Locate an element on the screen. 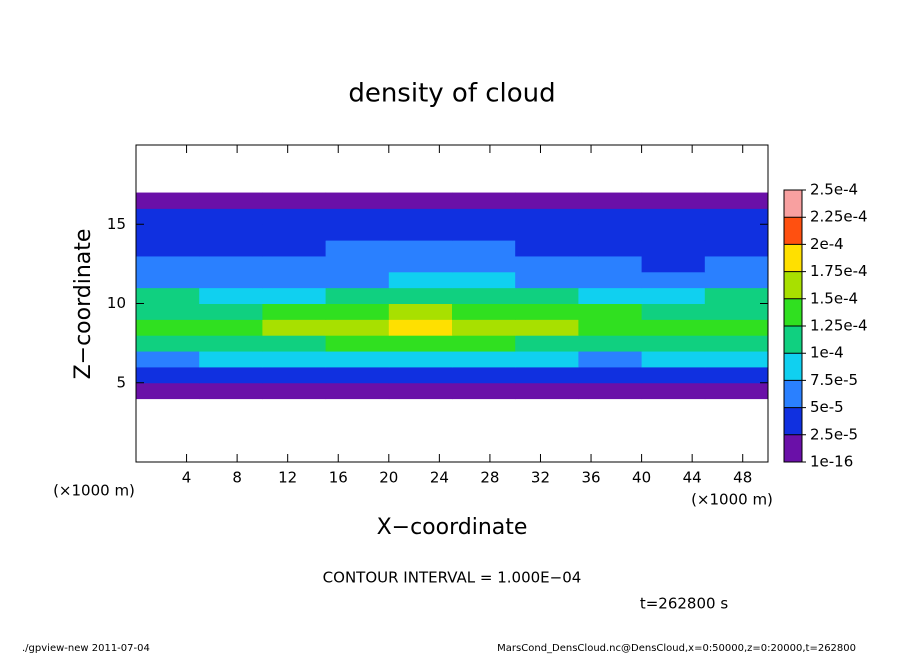 This screenshot has width=904, height=654. y-tick-label: 15 is located at coordinates (116, 224).